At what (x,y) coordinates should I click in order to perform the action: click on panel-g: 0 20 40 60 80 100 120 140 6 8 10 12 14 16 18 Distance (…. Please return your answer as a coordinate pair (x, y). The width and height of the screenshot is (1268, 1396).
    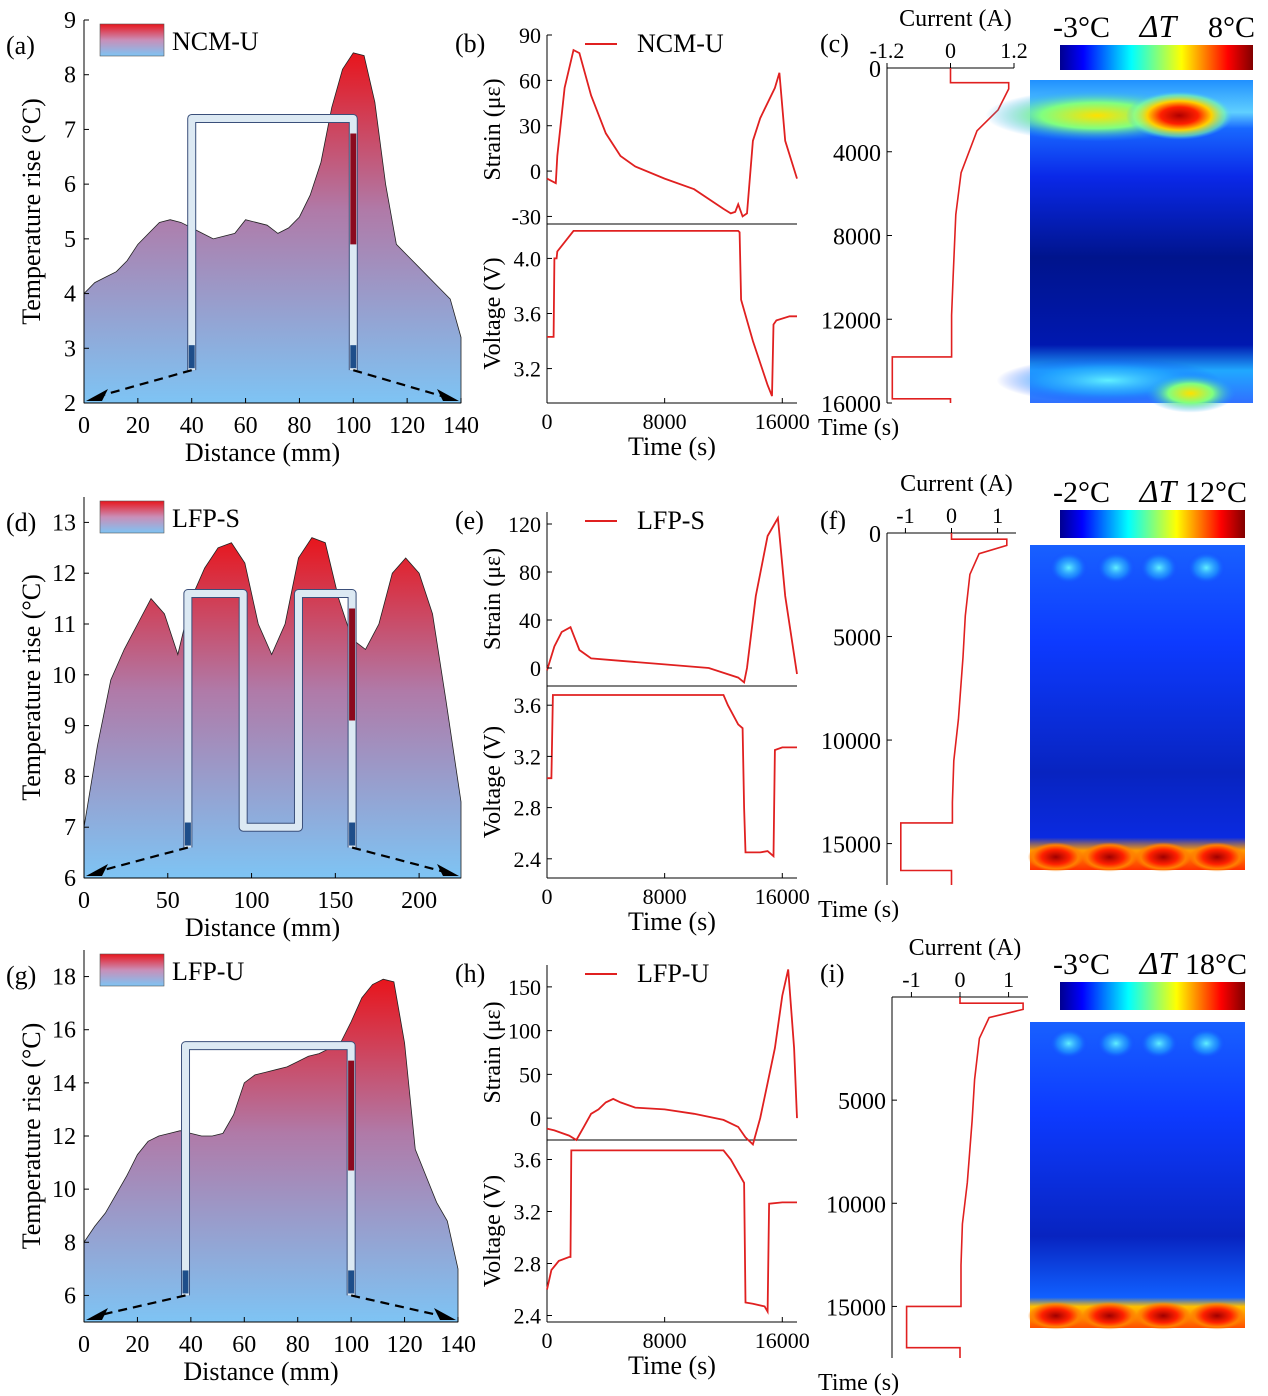
    Looking at the image, I should click on (241, 1168).